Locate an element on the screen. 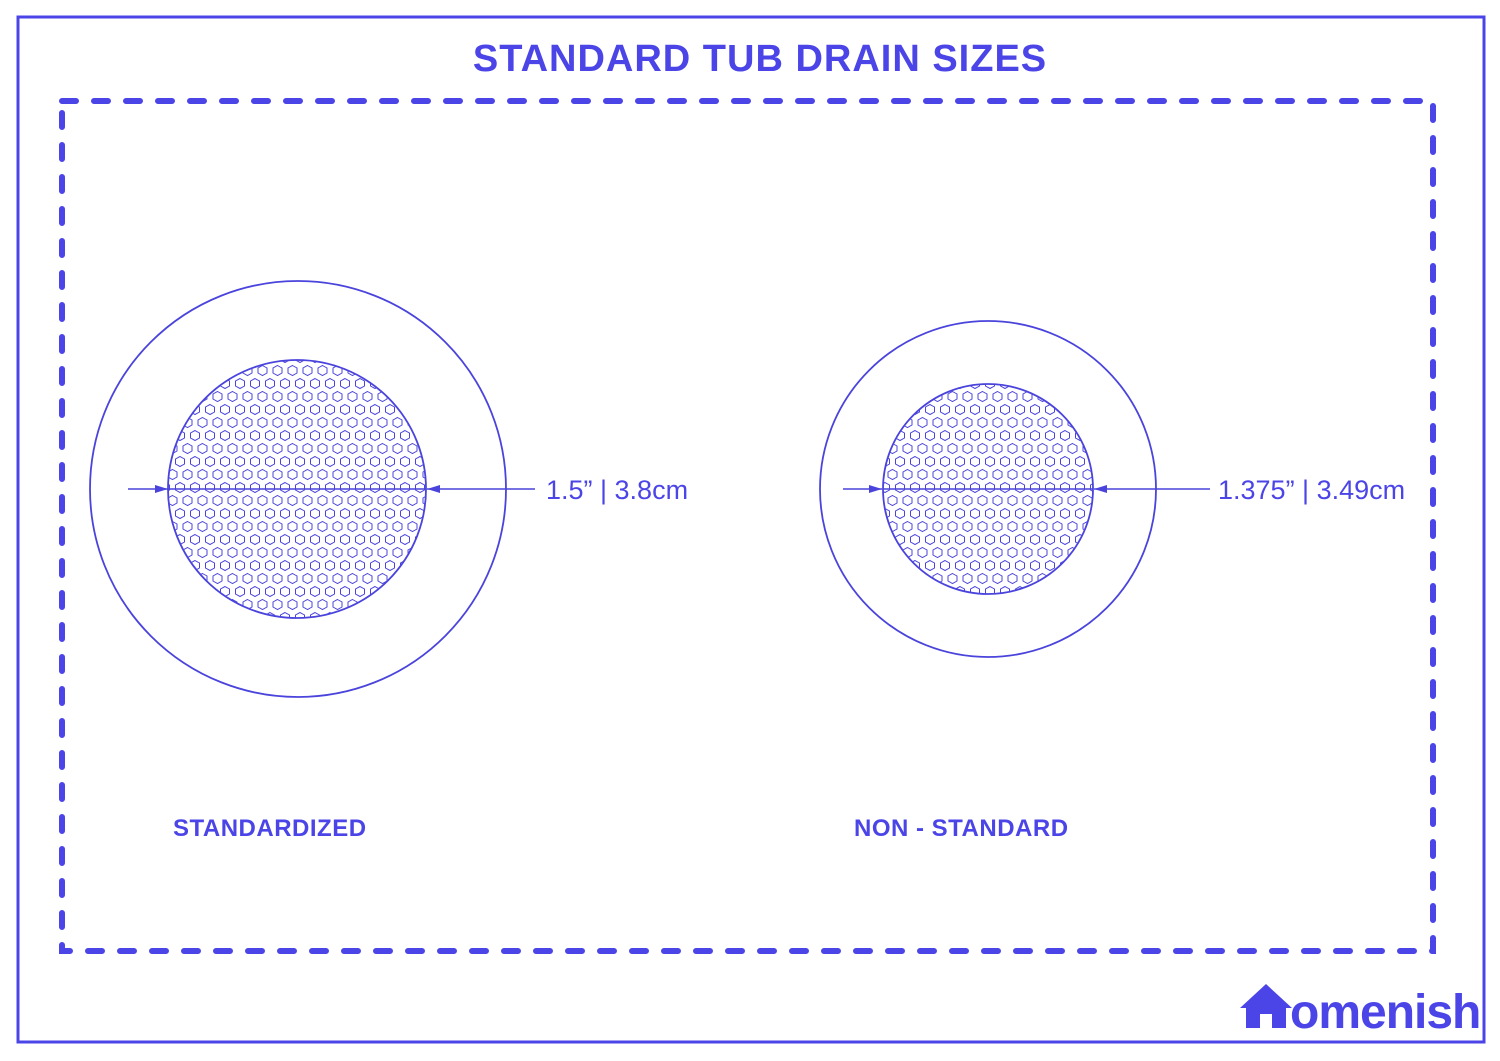  brand-name: omenish is located at coordinates (1385, 1012).